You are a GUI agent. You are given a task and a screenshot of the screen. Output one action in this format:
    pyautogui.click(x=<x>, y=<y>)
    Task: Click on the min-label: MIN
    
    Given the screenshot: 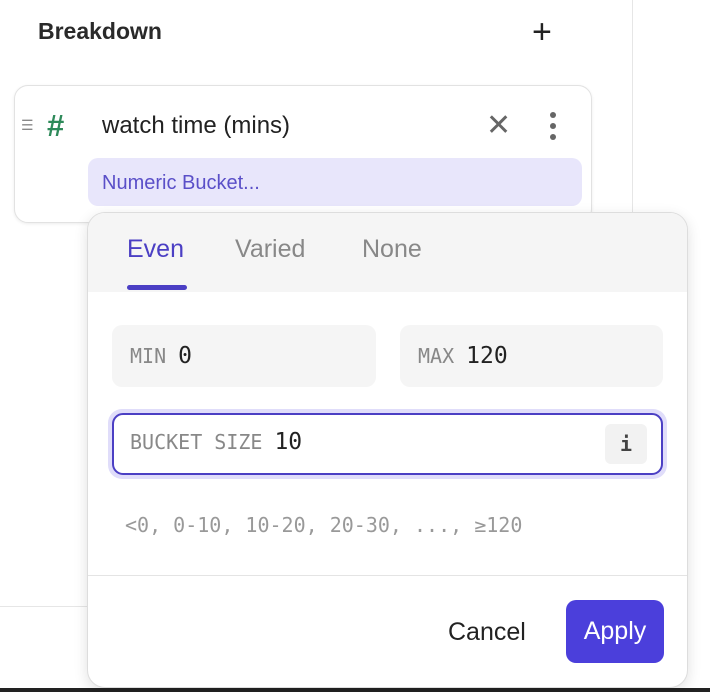 What is the action you would take?
    pyautogui.click(x=148, y=356)
    